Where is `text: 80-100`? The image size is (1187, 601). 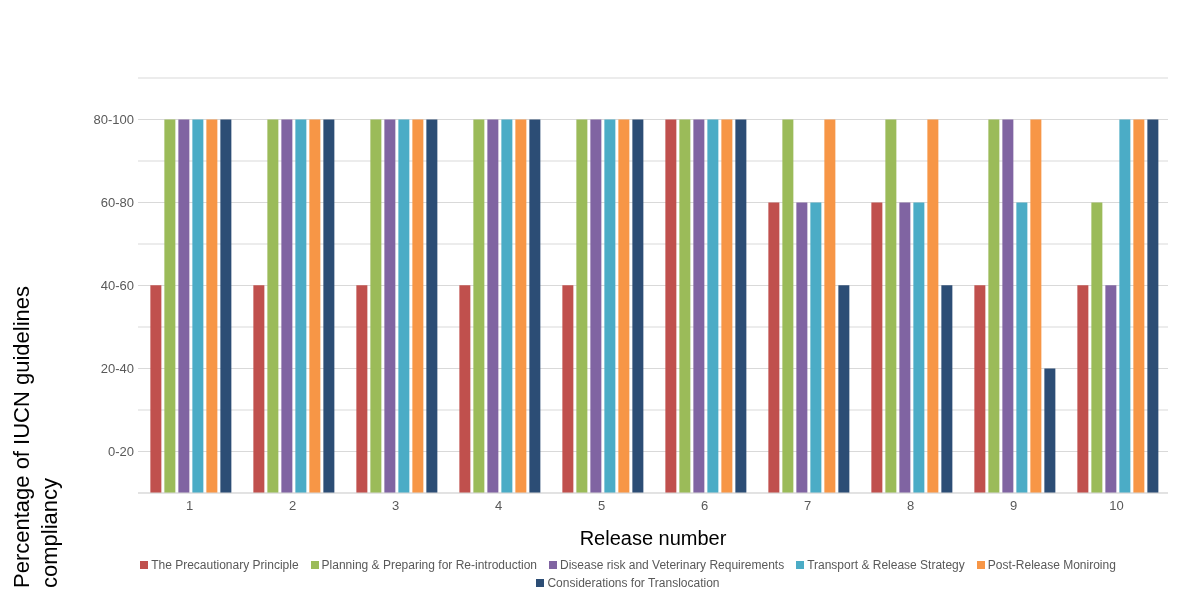 text: 80-100 is located at coordinates (113, 119).